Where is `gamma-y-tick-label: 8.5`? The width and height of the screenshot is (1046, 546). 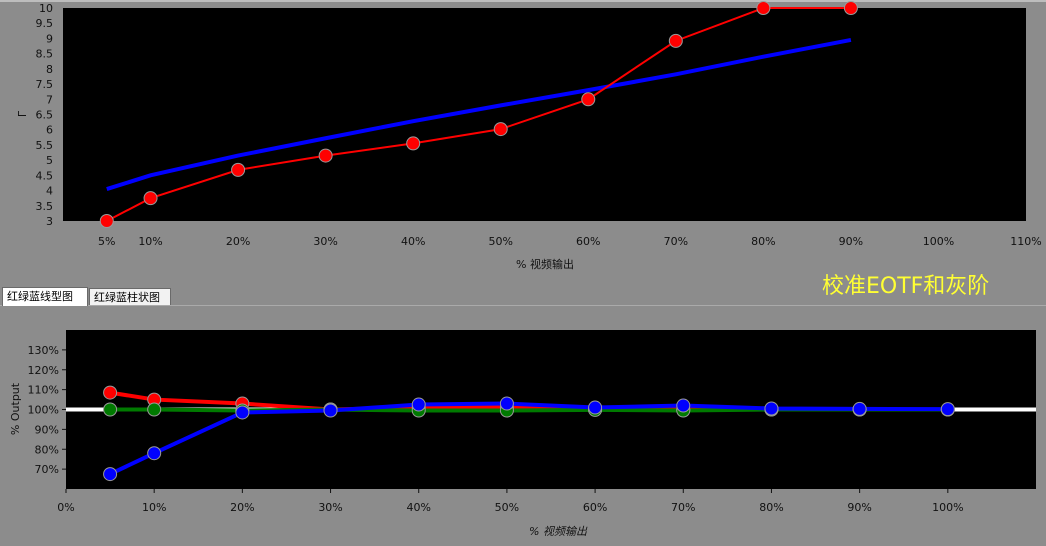
gamma-y-tick-label: 8.5 is located at coordinates (45, 54).